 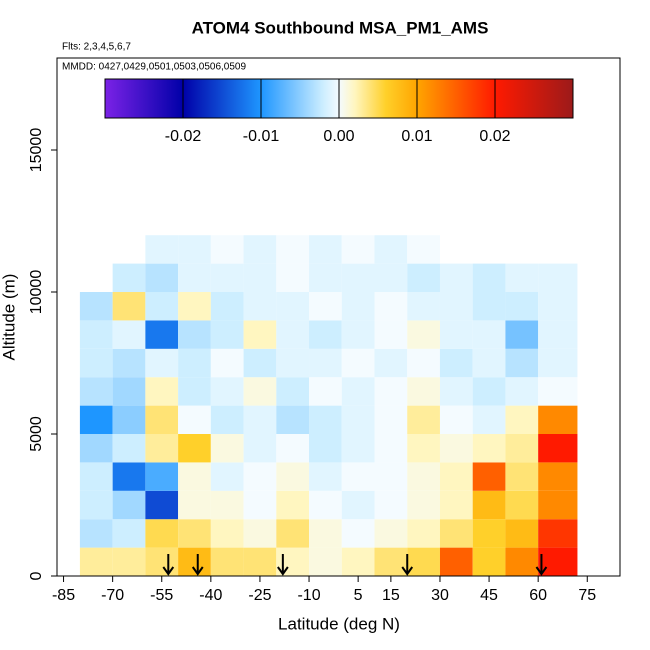 What do you see at coordinates (96, 47) in the screenshot?
I see `subtitle: Flts: 2,3,4,5,6,7` at bounding box center [96, 47].